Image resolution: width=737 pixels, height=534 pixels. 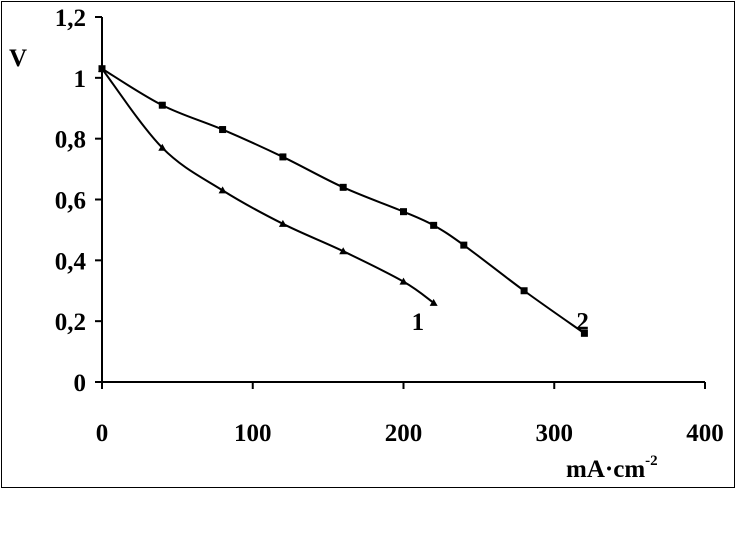 I want to click on y-ticks: 0 0,2 0,4 0,6 0,8 1 1,2, so click(x=78, y=201).